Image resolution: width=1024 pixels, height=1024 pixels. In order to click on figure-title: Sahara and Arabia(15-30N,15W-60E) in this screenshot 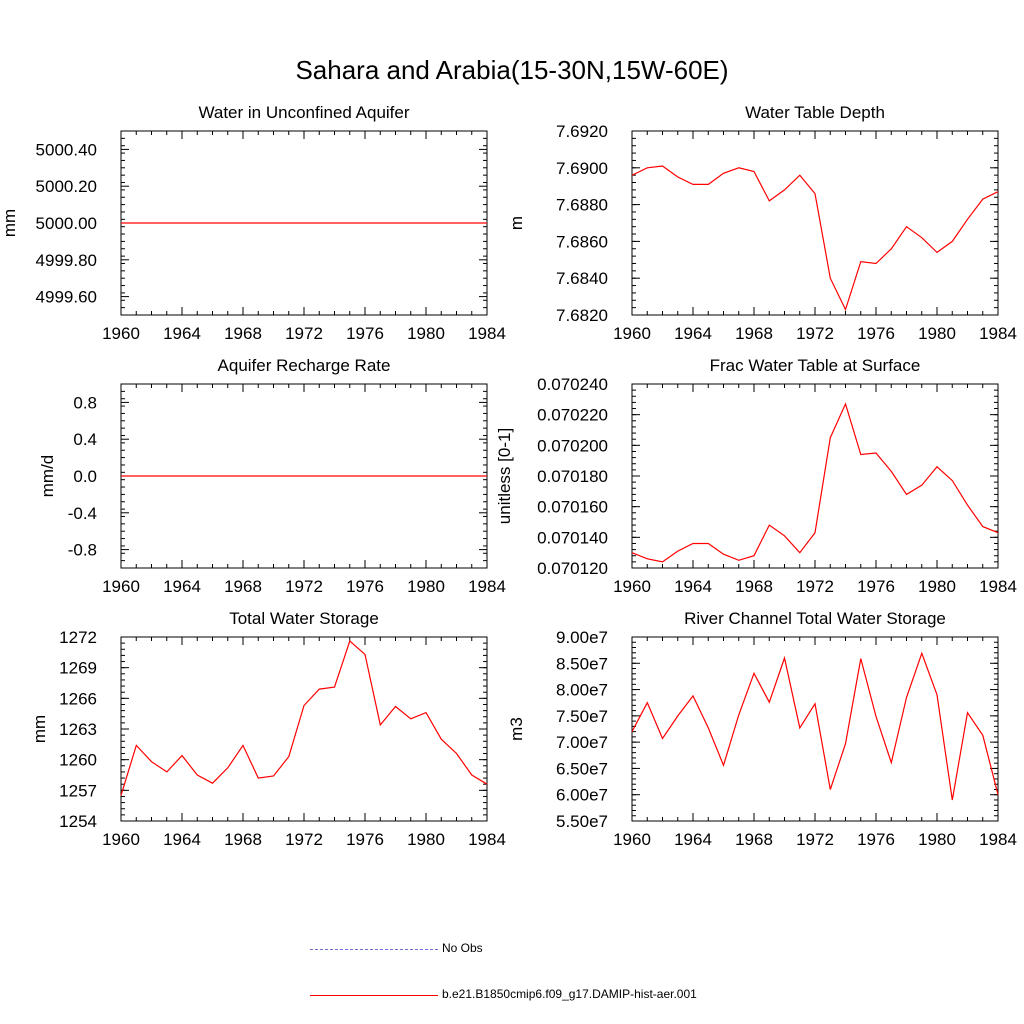, I will do `click(512, 70)`.